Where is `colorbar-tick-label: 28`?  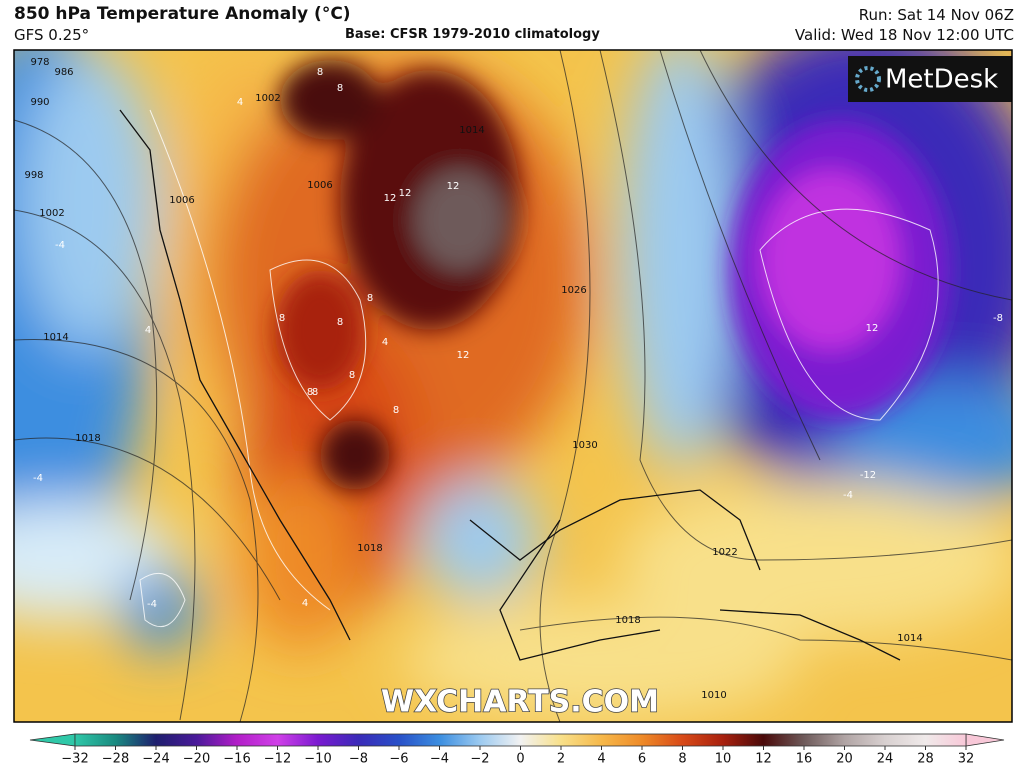
colorbar-tick-label: 28 is located at coordinates (925, 759).